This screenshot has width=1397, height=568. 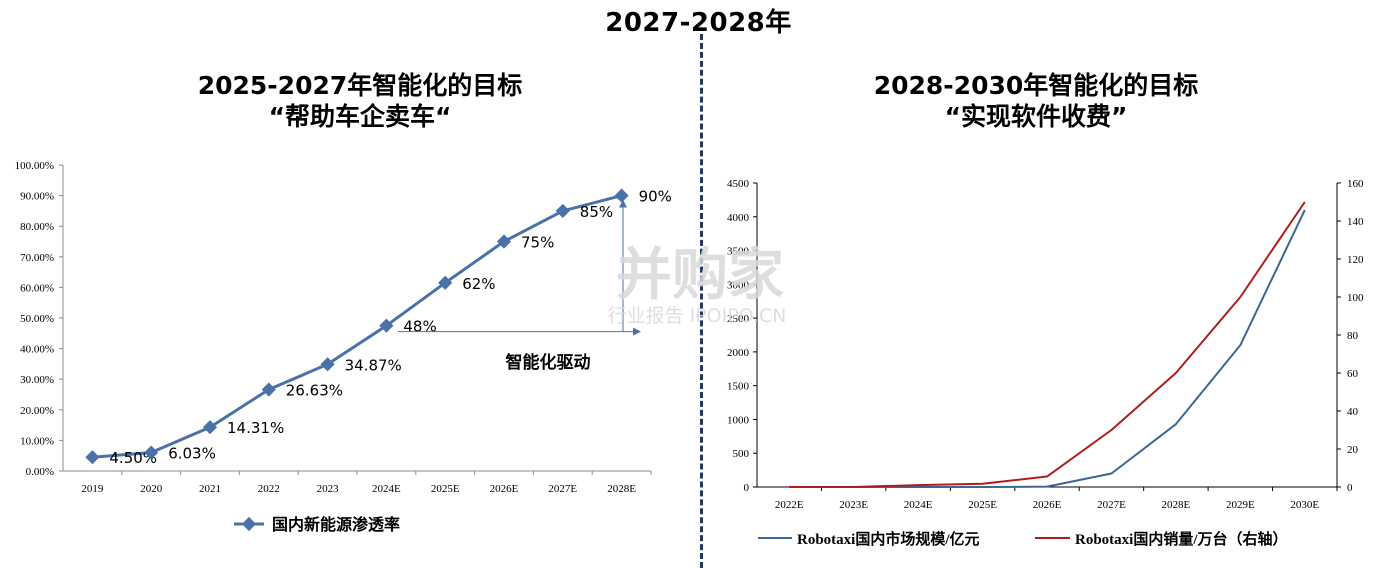 What do you see at coordinates (698, 23) in the screenshot?
I see `page-title: 2027-2028年` at bounding box center [698, 23].